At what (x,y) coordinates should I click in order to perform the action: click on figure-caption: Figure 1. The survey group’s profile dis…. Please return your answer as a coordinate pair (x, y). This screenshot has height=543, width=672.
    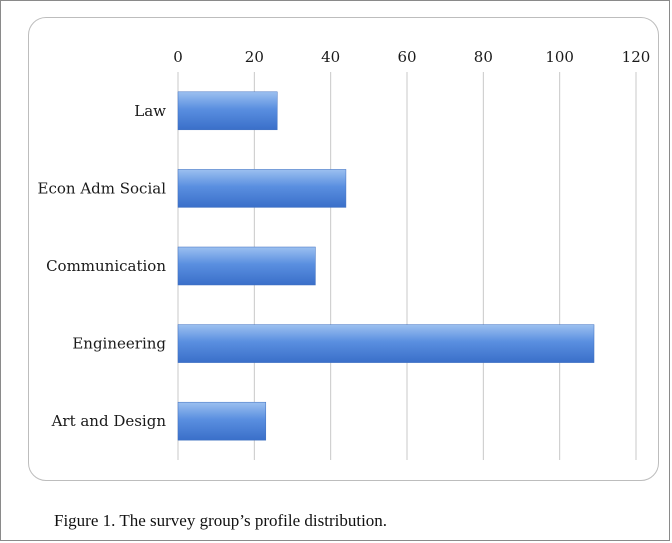
    Looking at the image, I should click on (221, 520).